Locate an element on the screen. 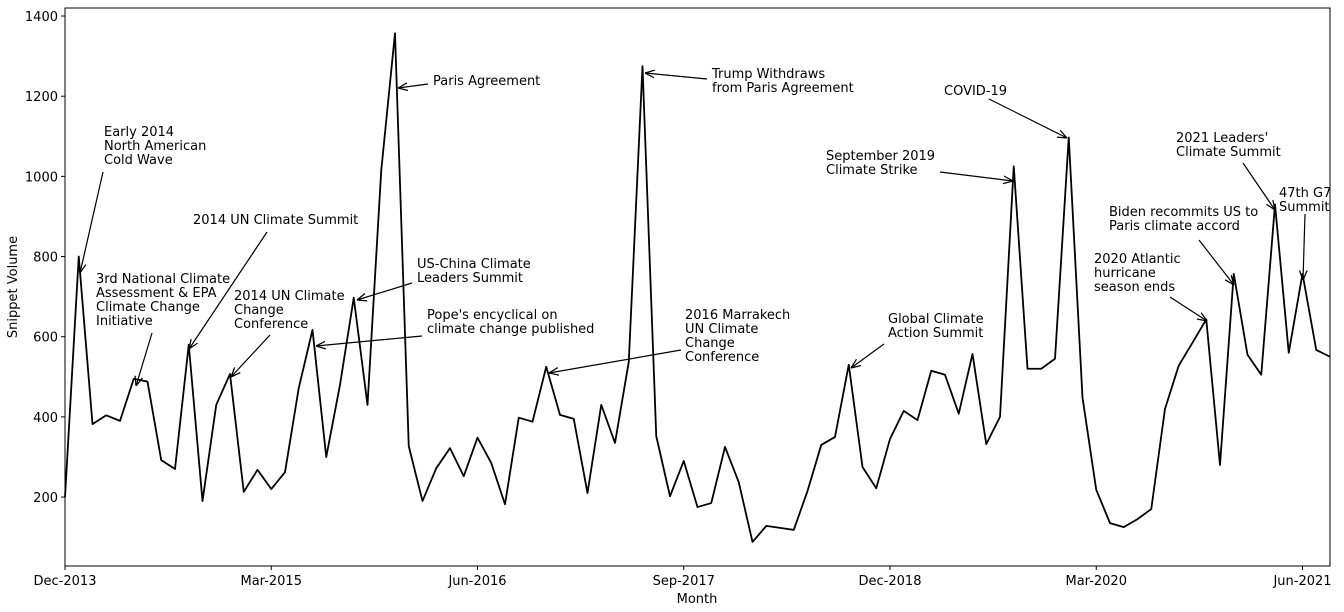 This screenshot has width=1344, height=612. annotation: COVID-19 is located at coordinates (975, 91).